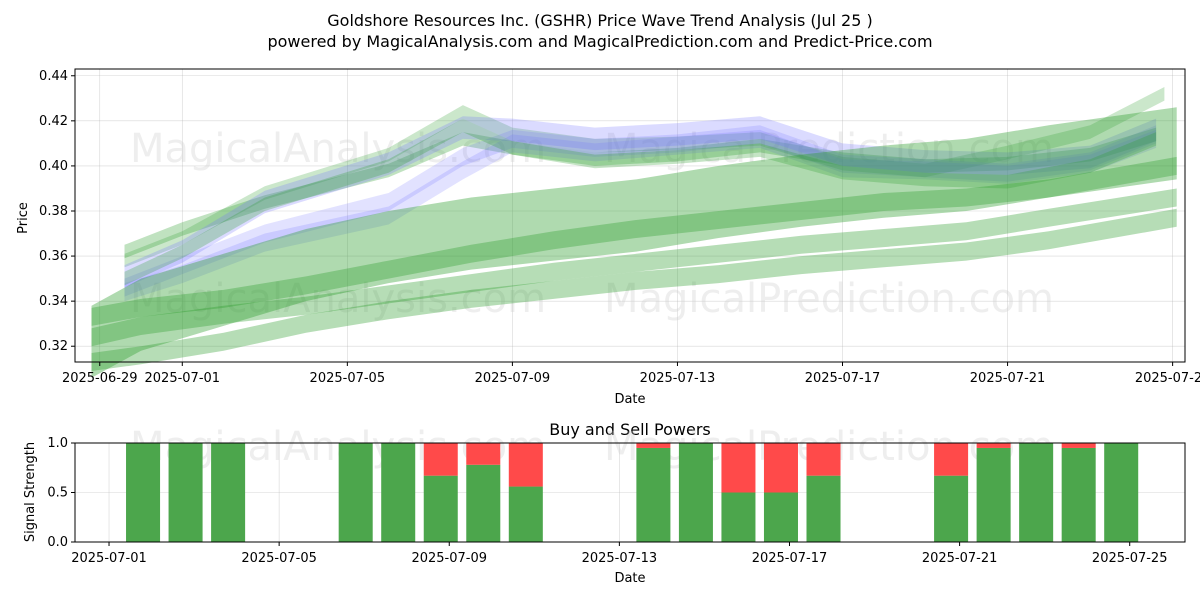 This screenshot has width=1200, height=604. I want to click on price-x-tick-label: 2025-07-25, so click(1167, 378).